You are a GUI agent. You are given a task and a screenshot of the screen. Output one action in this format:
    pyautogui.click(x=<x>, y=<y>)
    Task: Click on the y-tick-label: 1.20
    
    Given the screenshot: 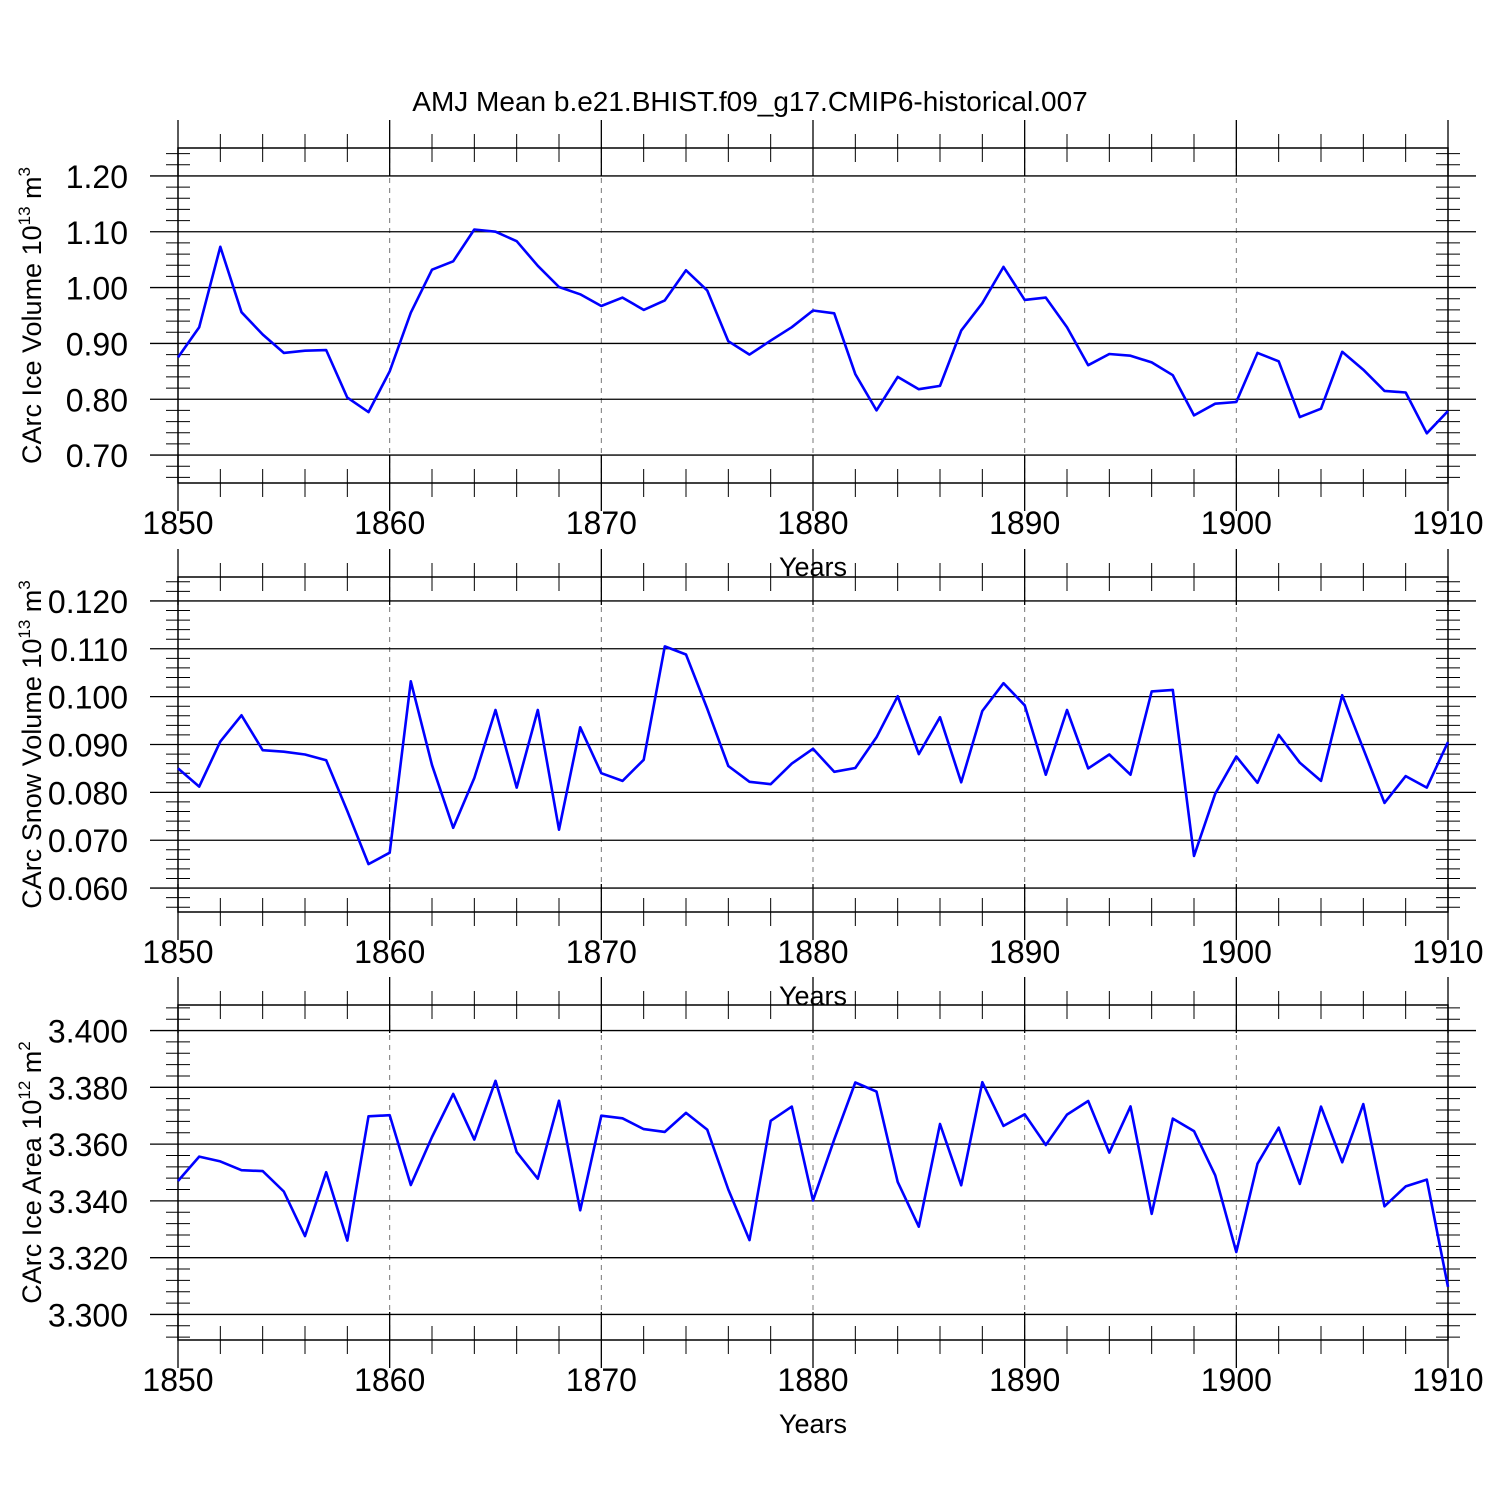 What is the action you would take?
    pyautogui.click(x=97, y=177)
    